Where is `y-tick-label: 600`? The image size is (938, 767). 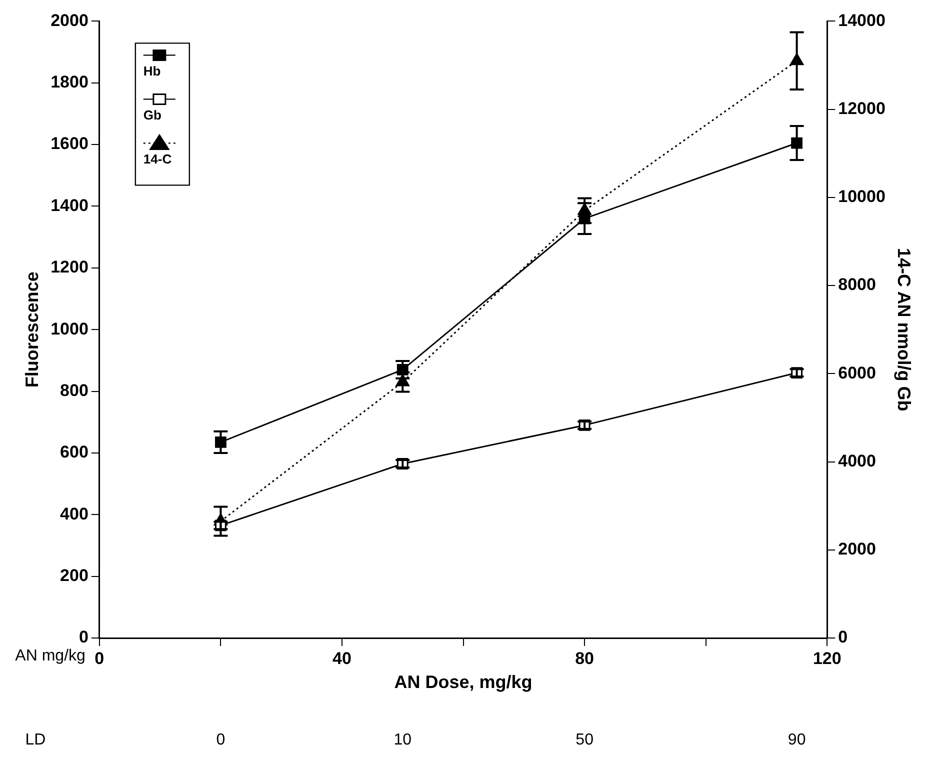 y-tick-label: 600 is located at coordinates (74, 452).